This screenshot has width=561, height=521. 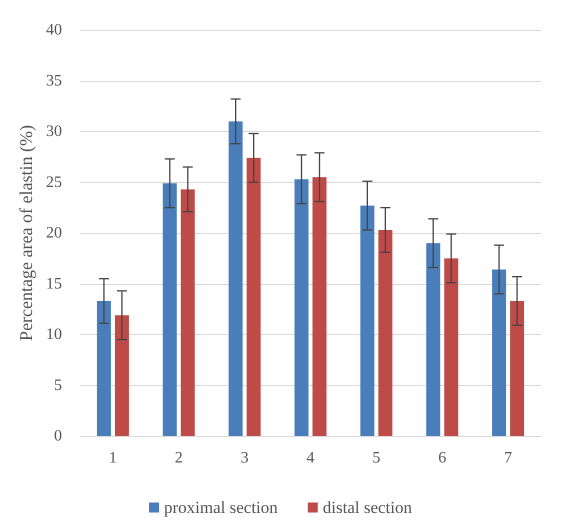 What do you see at coordinates (54, 182) in the screenshot?
I see `y-tick-label: 25` at bounding box center [54, 182].